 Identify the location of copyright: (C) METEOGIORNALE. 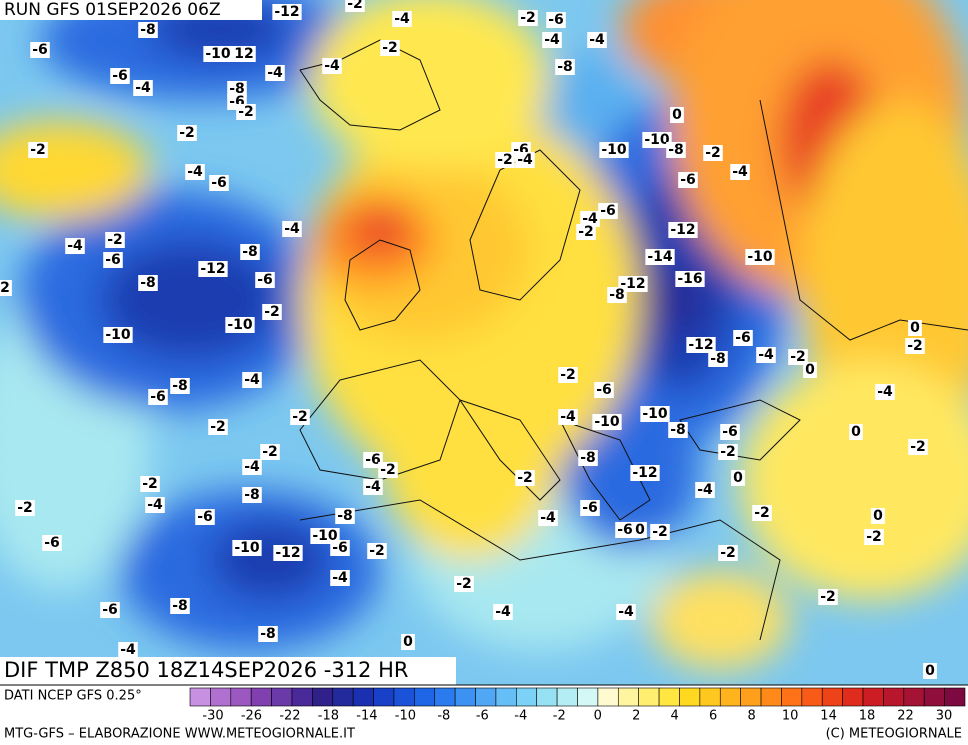
(894, 734).